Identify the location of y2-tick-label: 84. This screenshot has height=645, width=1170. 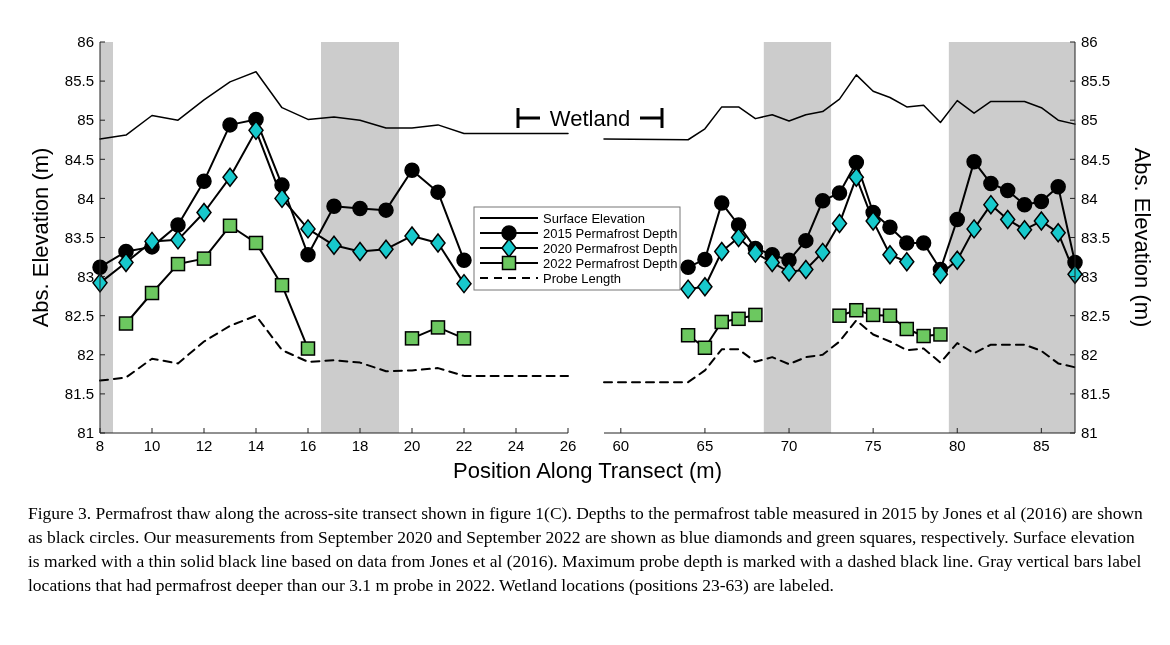
(1089, 198).